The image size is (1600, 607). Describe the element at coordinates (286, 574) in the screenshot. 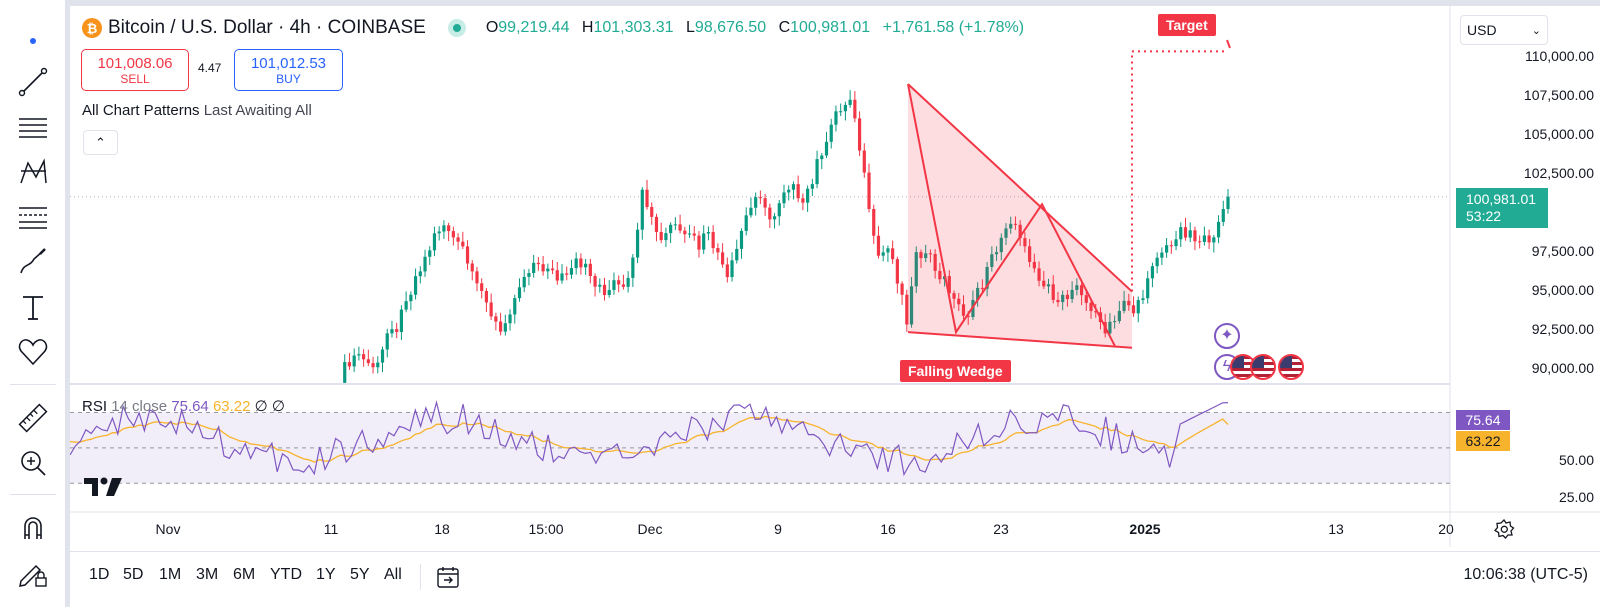

I see `range-ytd-button: YTD` at that location.